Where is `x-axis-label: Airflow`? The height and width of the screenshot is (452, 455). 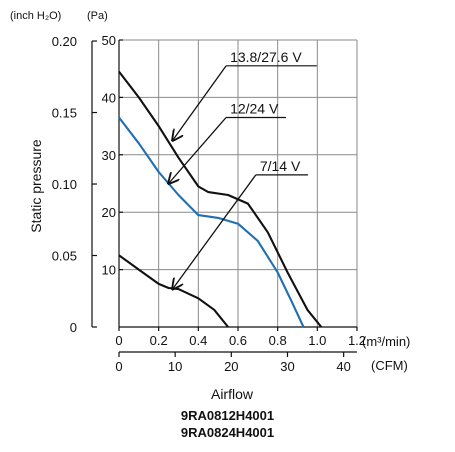 x-axis-label: Airflow is located at coordinates (232, 394).